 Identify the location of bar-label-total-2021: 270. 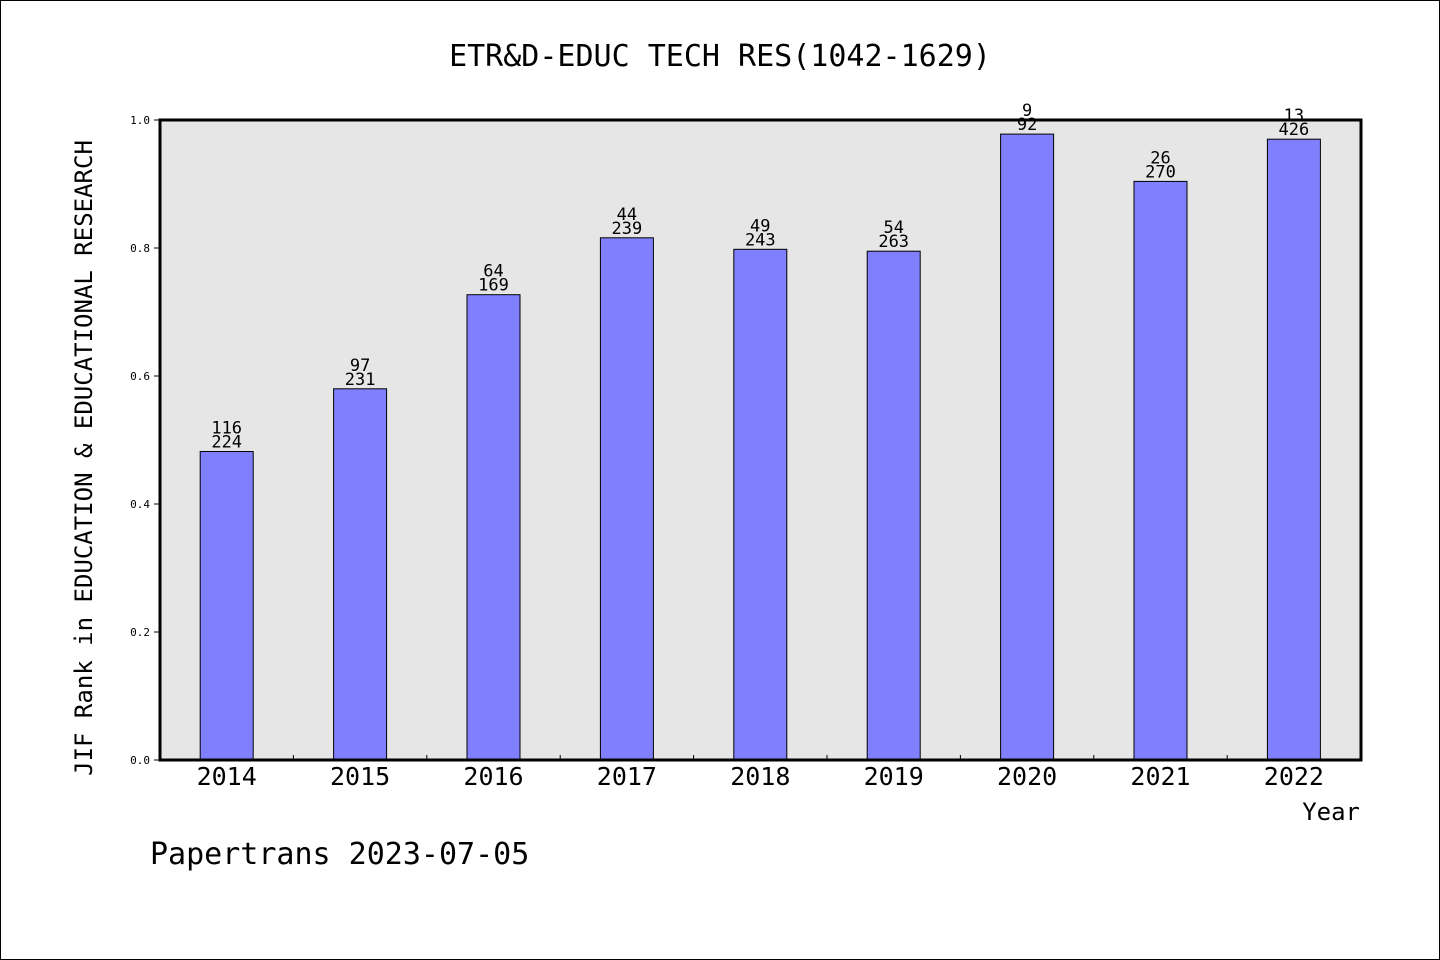
(1160, 172).